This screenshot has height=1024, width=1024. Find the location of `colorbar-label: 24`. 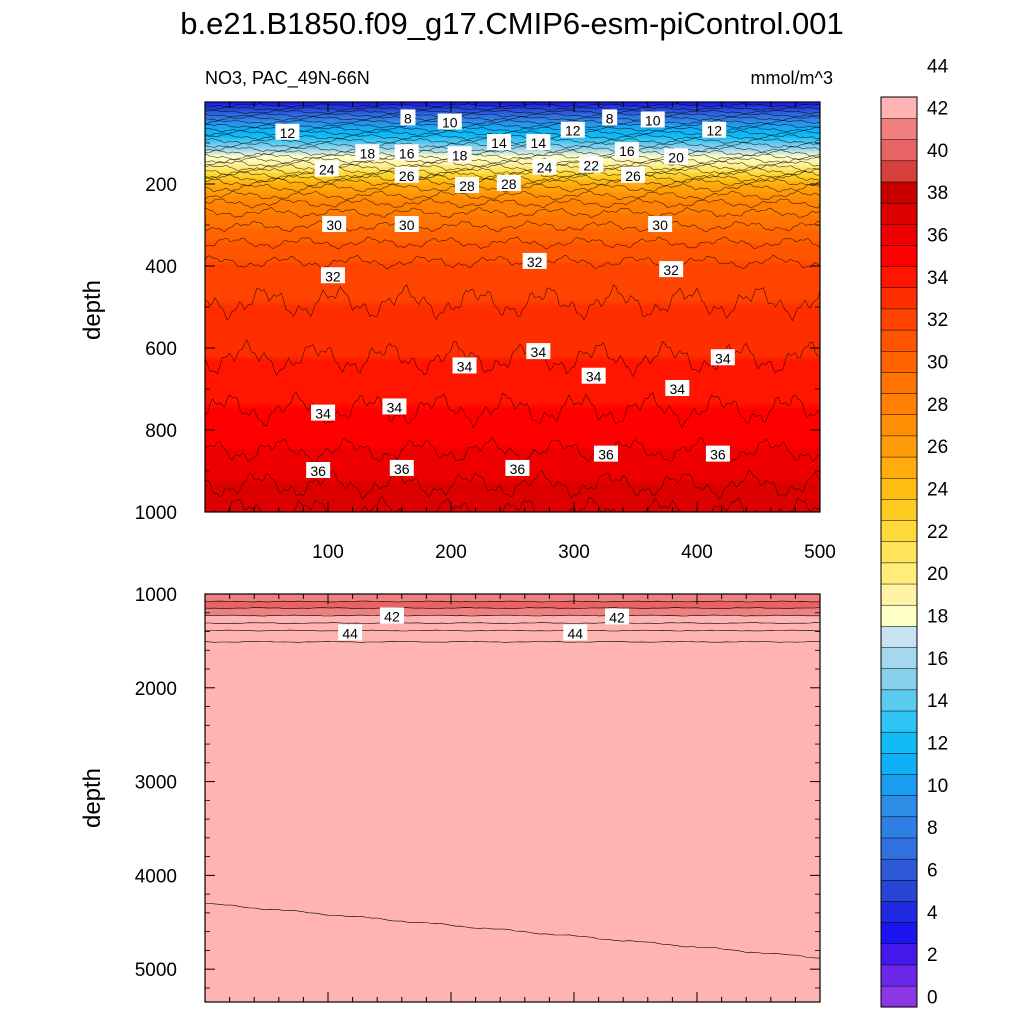

colorbar-label: 24 is located at coordinates (938, 490).